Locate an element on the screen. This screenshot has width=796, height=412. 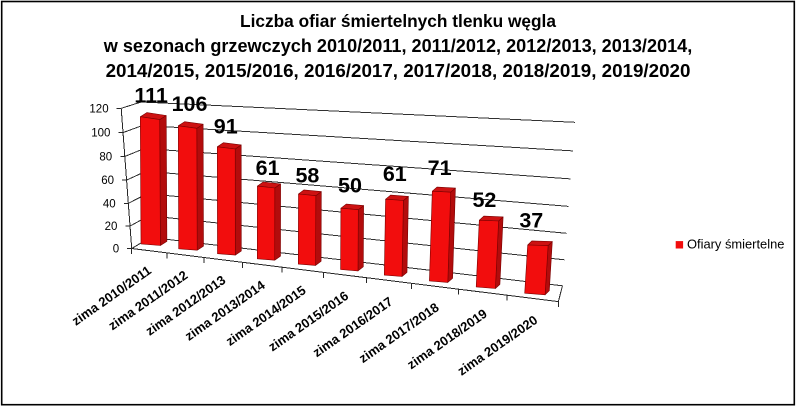
svg-text: 106 is located at coordinates (190, 104).